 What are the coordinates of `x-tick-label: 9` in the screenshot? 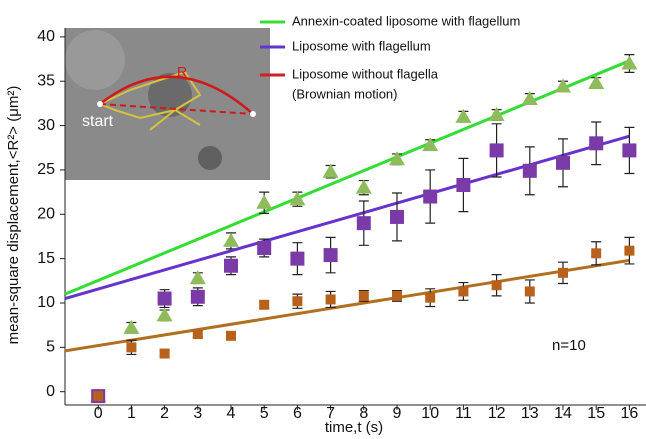 It's located at (397, 413).